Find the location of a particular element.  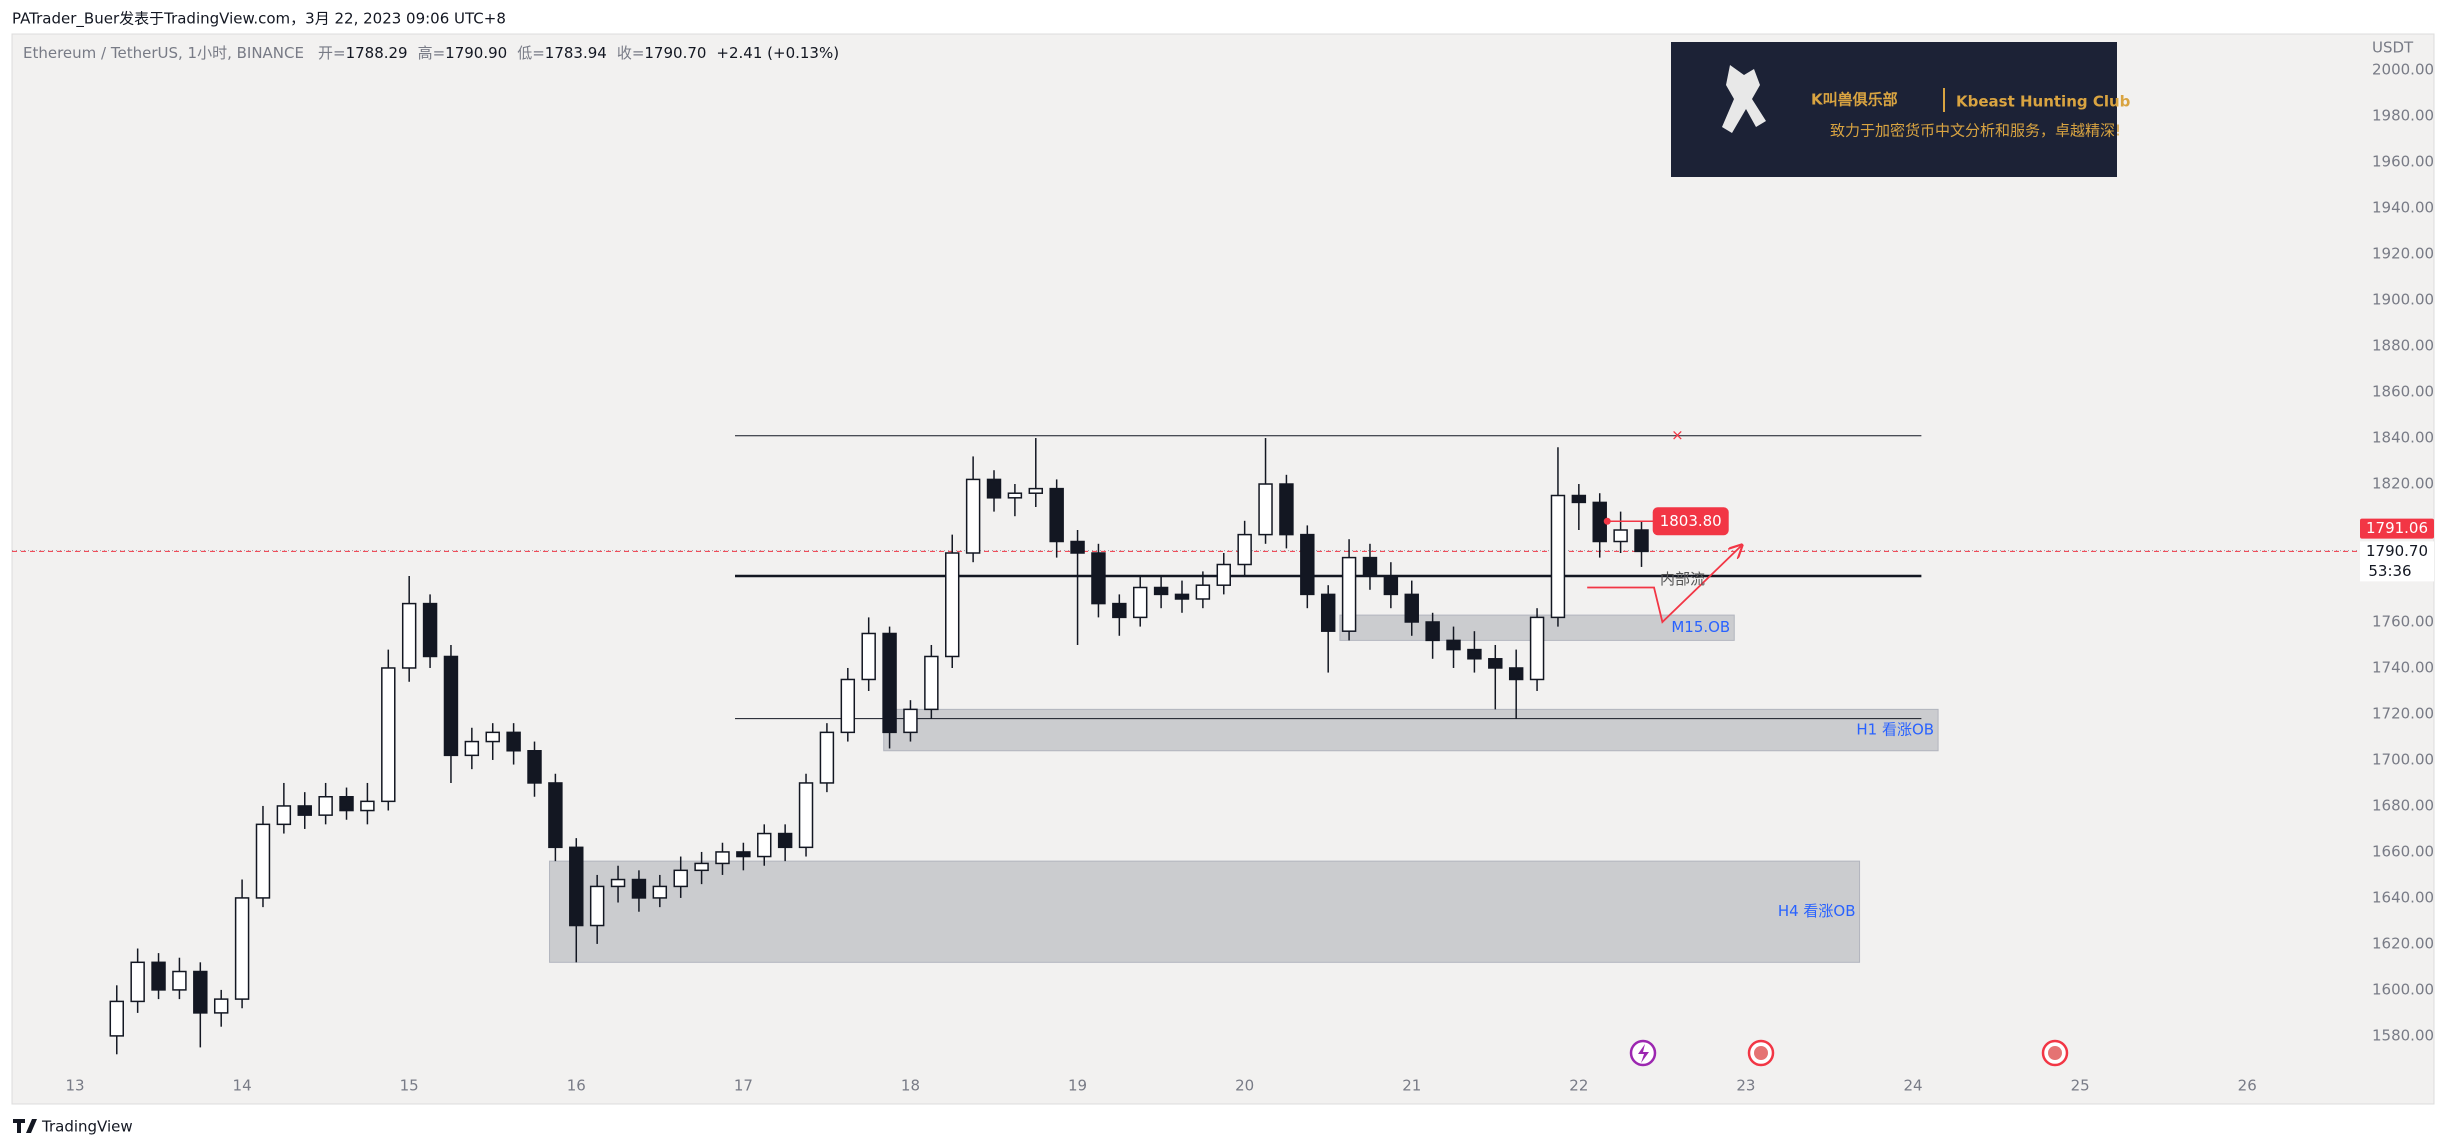

legend-key: 收= is located at coordinates (631, 53).